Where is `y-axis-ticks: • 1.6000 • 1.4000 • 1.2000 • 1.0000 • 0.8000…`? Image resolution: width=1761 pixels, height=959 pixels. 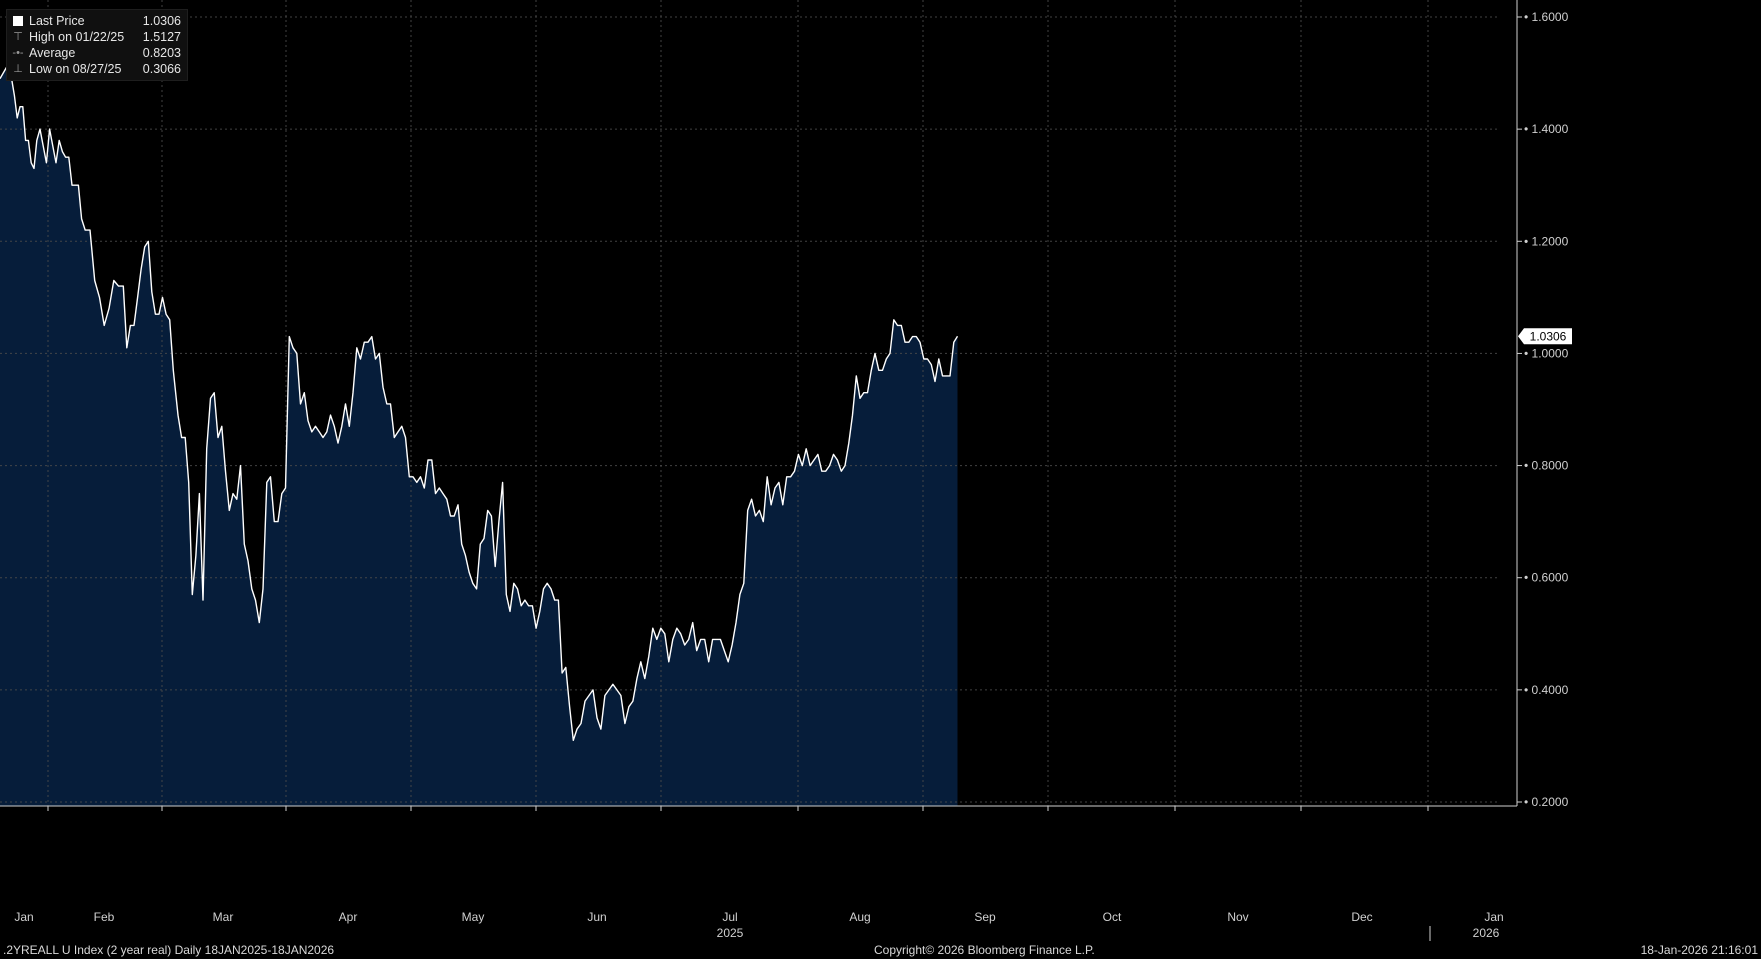
y-axis-ticks: • 1.6000 • 1.4000 • 1.2000 • 1.0000 • 0.8000… is located at coordinates (1543, 409).